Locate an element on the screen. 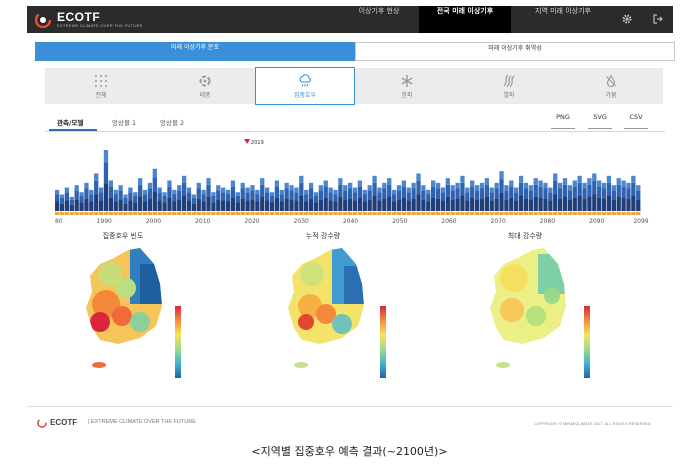 This screenshot has width=699, height=475. nav-tab-climate-phenomena: 이상기후 현상 is located at coordinates (379, 11).